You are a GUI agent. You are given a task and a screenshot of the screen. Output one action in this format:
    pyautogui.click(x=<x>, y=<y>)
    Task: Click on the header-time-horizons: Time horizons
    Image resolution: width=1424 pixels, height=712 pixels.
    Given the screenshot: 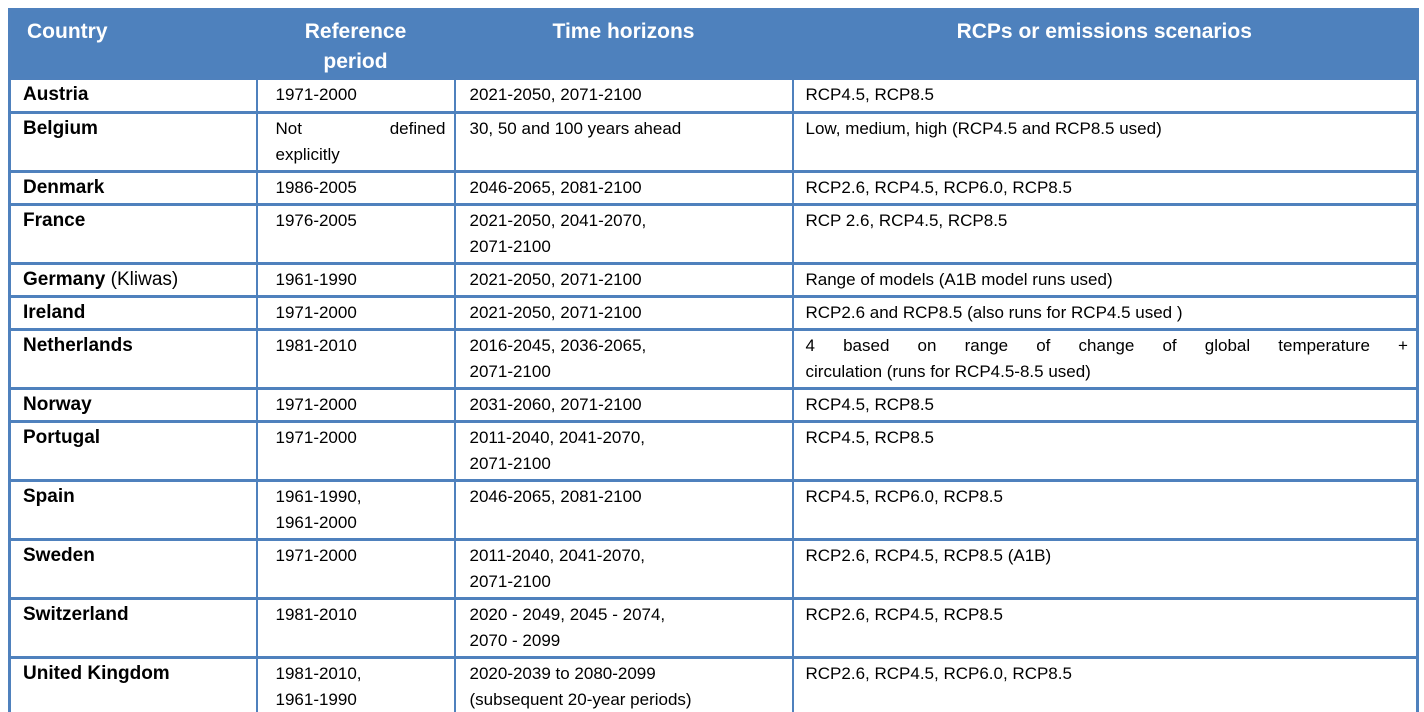 What is the action you would take?
    pyautogui.click(x=623, y=44)
    